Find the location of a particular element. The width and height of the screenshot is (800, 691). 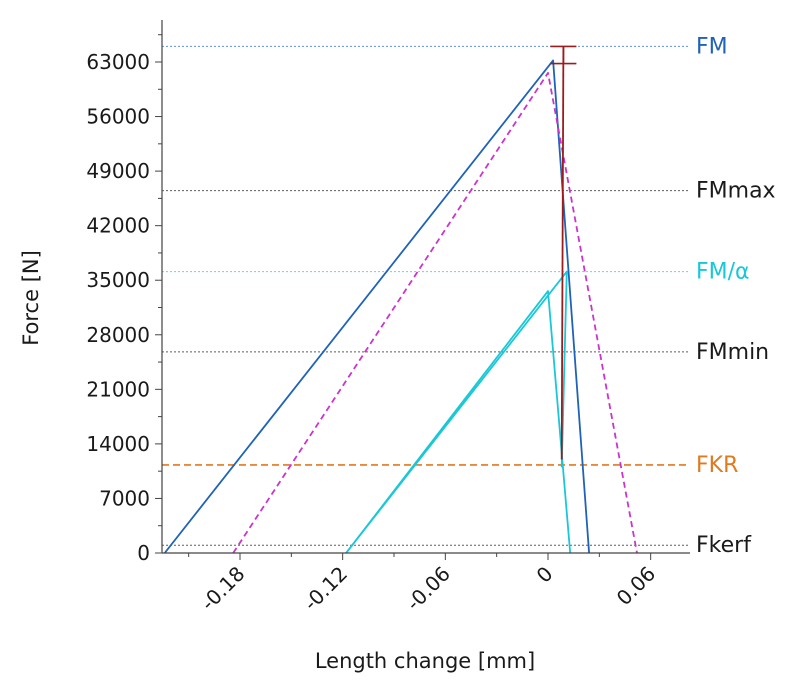

x-tick-label: -0.12 is located at coordinates (326, 589).